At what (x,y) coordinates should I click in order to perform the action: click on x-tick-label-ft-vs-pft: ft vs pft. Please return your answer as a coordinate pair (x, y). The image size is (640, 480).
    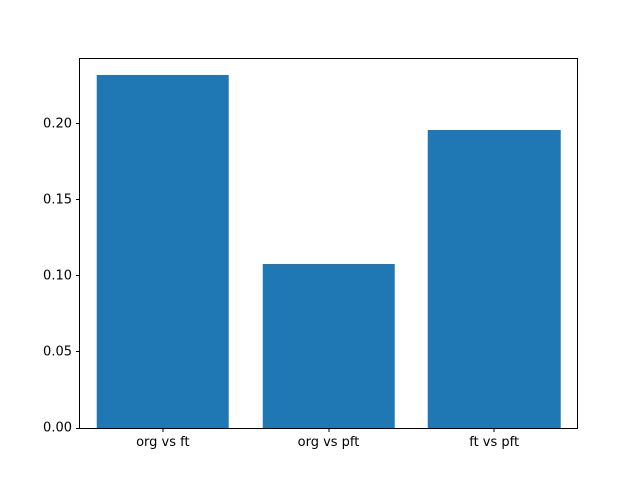
    Looking at the image, I should click on (494, 442).